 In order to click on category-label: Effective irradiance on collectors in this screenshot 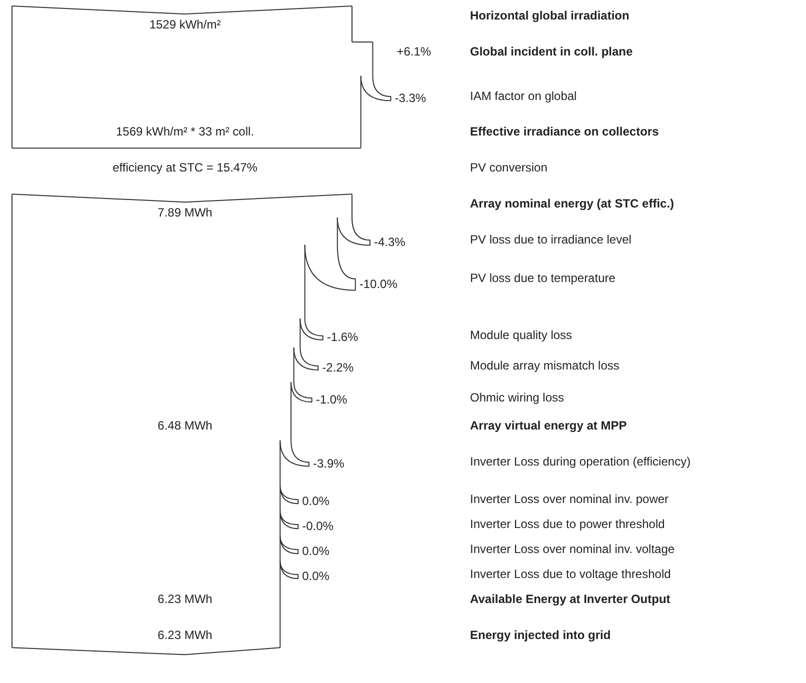, I will do `click(565, 131)`.